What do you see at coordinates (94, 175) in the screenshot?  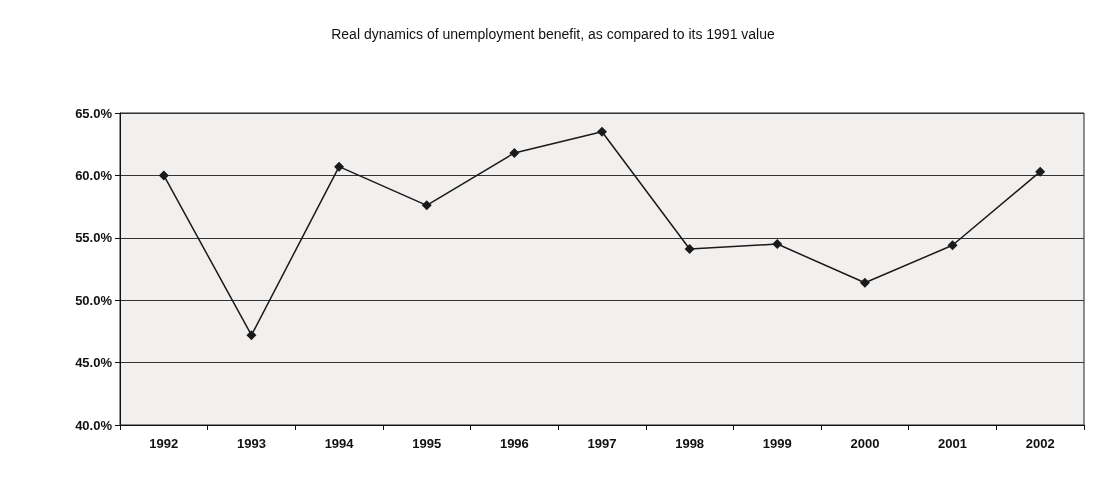 I see `y-tick-label: 60.0%` at bounding box center [94, 175].